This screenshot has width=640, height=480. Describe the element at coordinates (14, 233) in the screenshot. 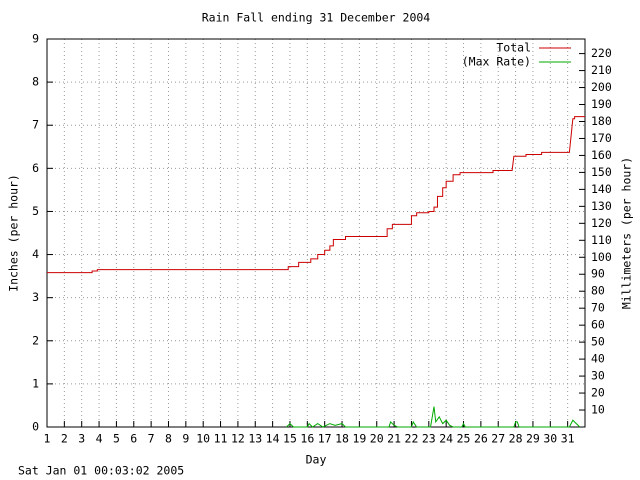

I see `y-axis-label: Inches (per hour)` at that location.